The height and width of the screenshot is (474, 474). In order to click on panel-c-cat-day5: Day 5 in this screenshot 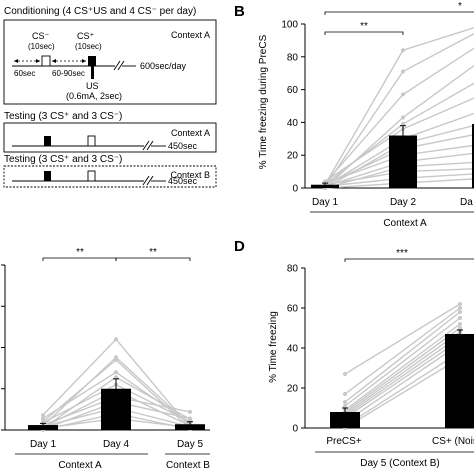, I will do `click(190, 444)`.